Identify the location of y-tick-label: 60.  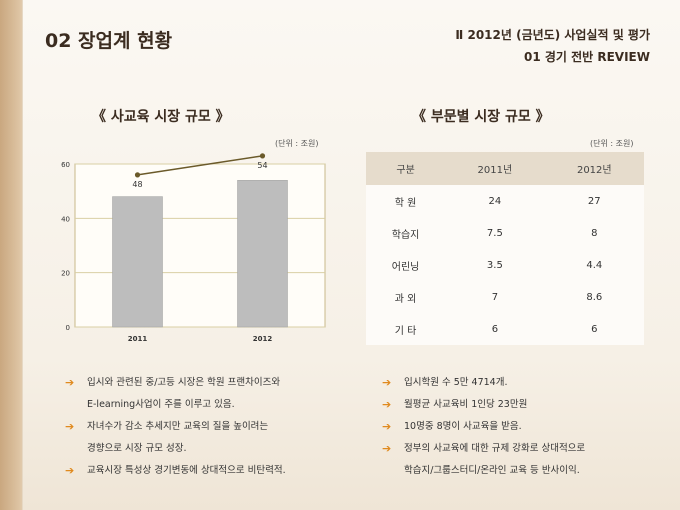
(65, 165).